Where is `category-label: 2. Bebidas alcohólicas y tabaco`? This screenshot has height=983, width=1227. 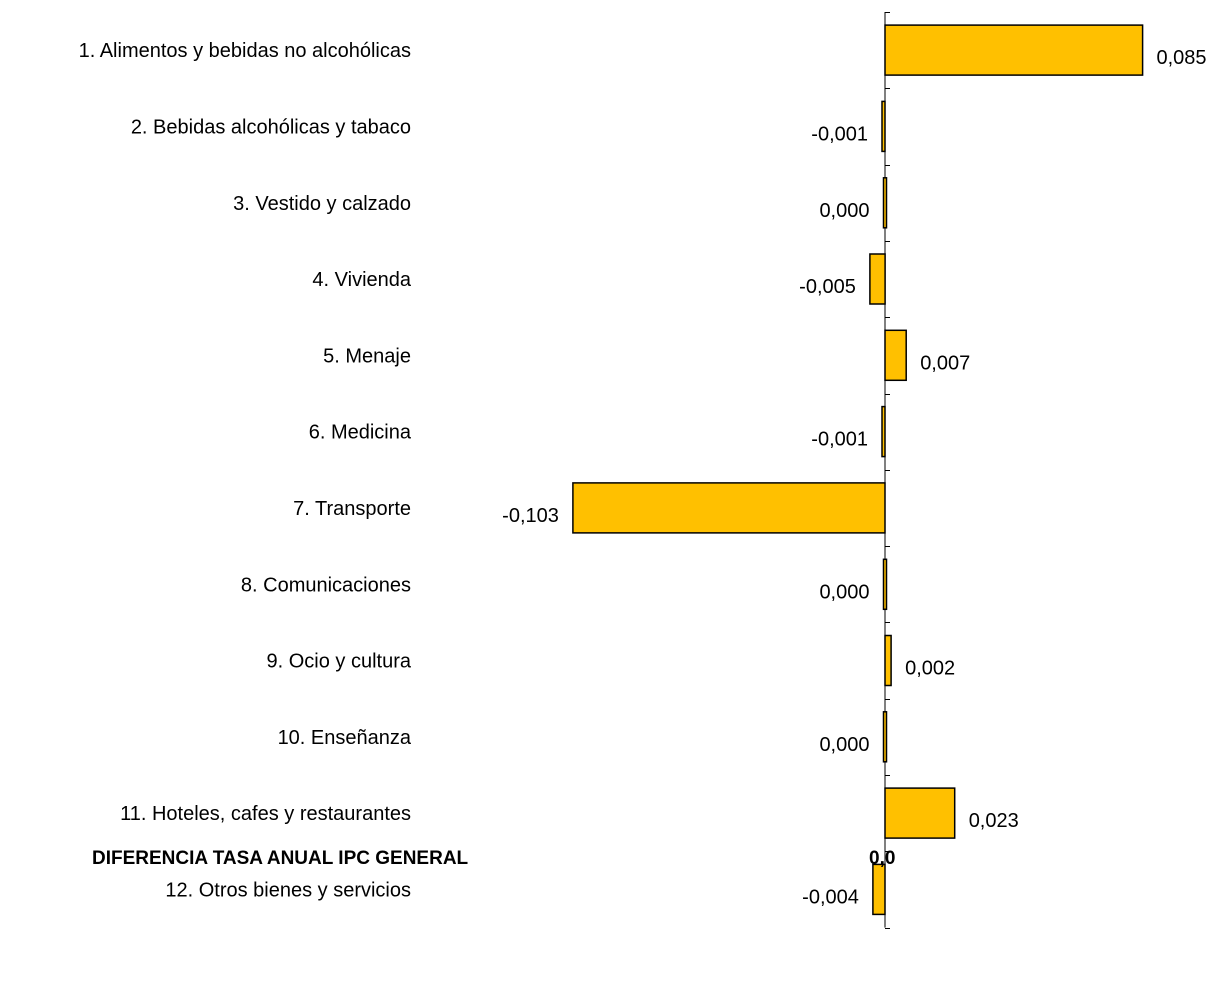
category-label: 2. Bebidas alcohólicas y tabaco is located at coordinates (271, 127).